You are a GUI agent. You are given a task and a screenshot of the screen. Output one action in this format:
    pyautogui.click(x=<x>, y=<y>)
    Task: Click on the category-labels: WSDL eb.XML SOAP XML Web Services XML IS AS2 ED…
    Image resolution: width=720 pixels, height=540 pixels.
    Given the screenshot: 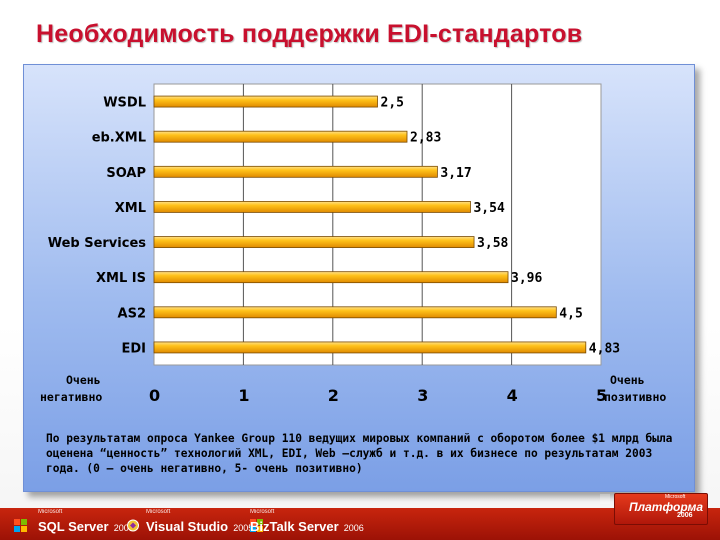 What is the action you would take?
    pyautogui.click(x=97, y=226)
    